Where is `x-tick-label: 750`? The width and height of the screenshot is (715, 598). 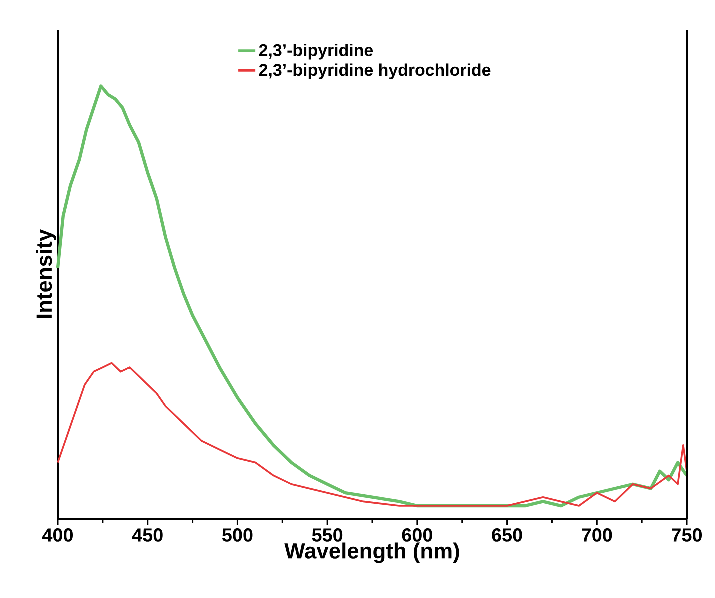 x-tick-label: 750 is located at coordinates (687, 535).